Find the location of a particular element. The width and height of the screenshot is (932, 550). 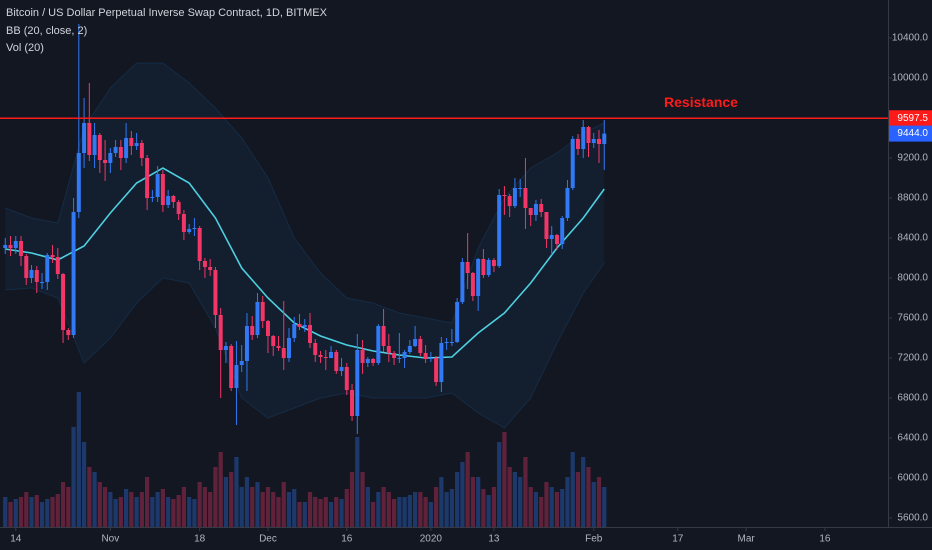

annotation: Resistance is located at coordinates (701, 102).